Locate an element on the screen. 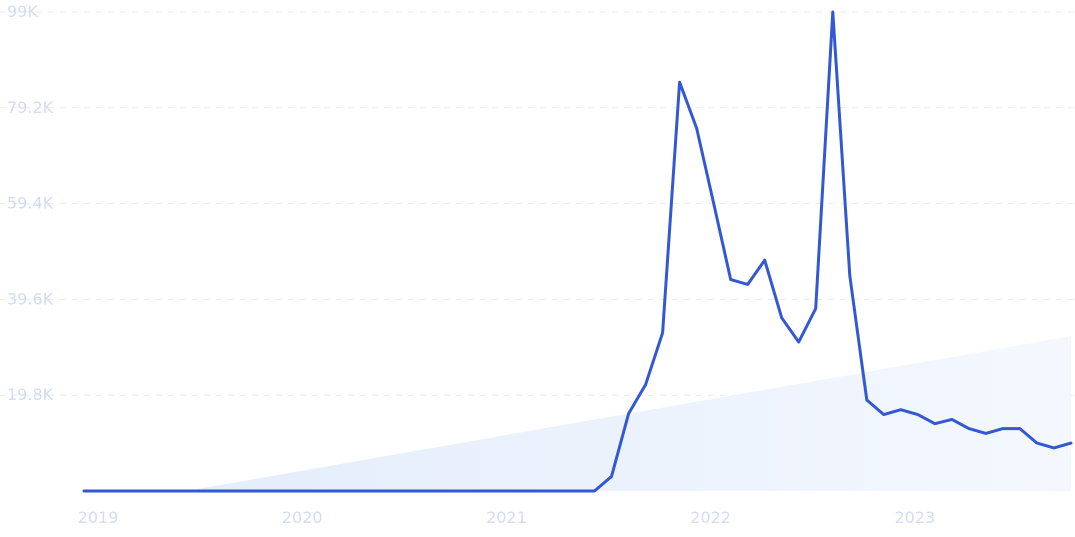  y-tick-label-4: 99K is located at coordinates (22, 11).